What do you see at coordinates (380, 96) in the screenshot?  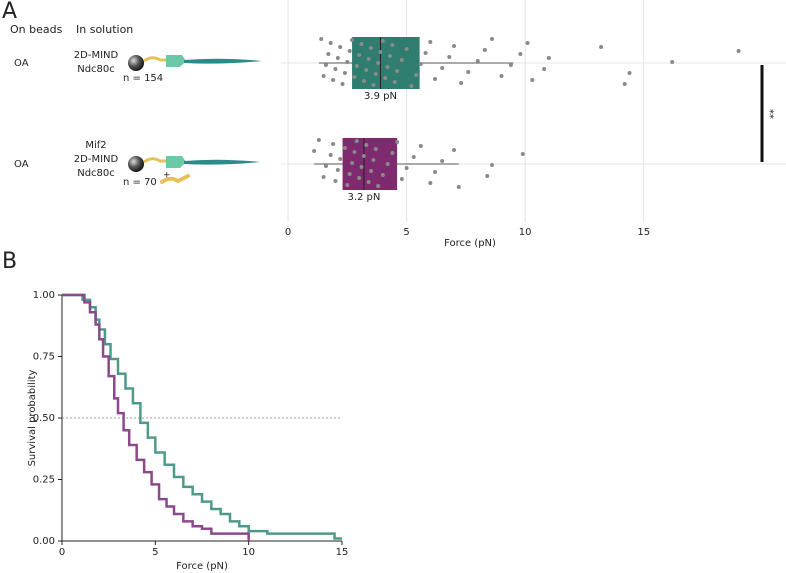 I see `median-label: 3.9 pN` at bounding box center [380, 96].